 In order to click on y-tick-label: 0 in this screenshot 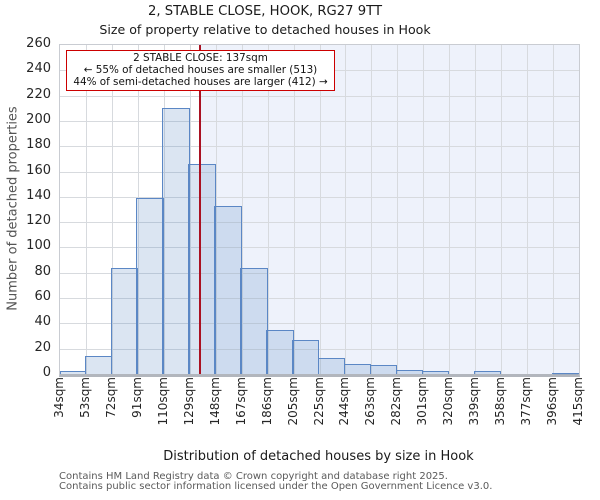, I will do `click(46, 372)`.